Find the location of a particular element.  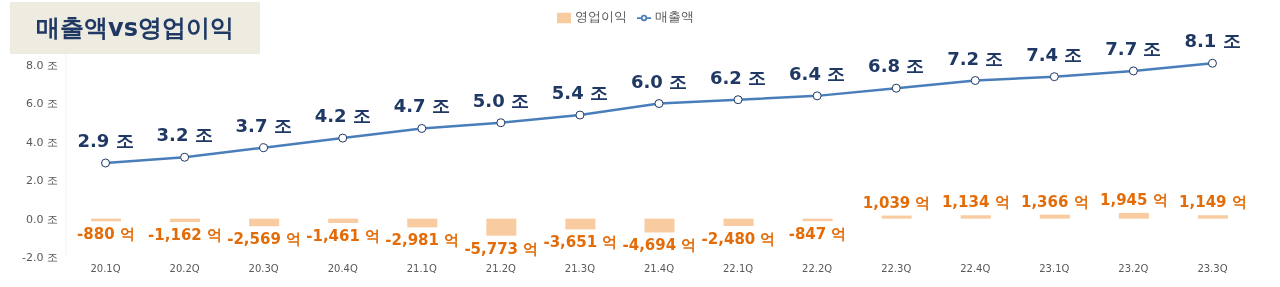

data-label: -1,162 억 is located at coordinates (185, 235).